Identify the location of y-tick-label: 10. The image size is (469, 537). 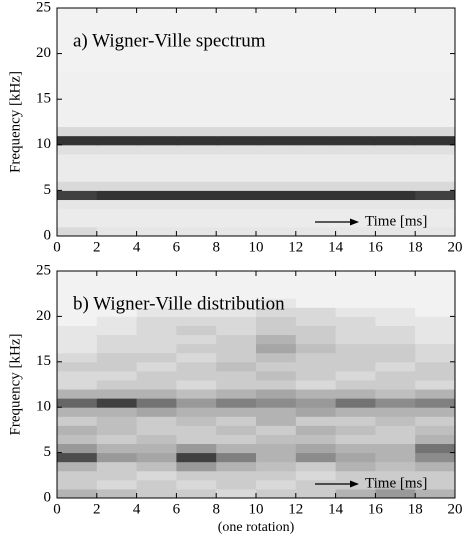
(43, 144).